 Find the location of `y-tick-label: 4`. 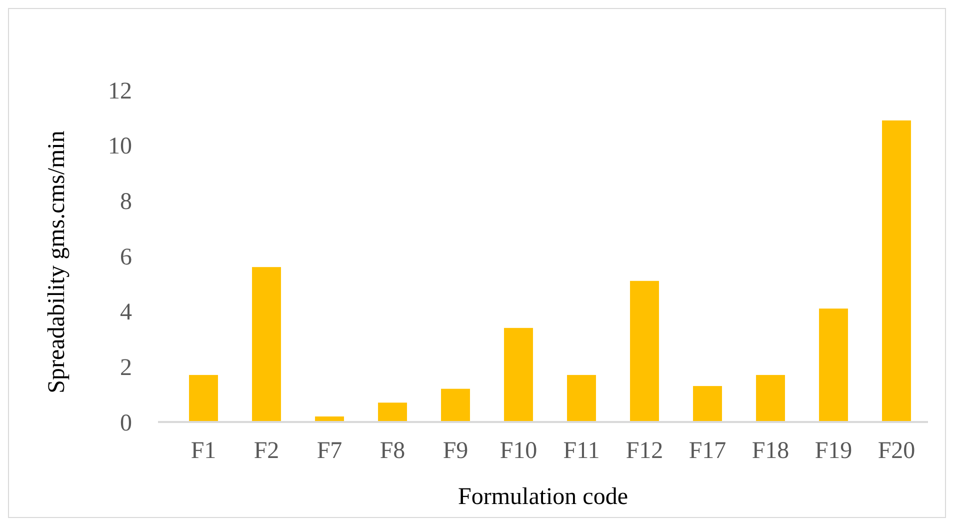

y-tick-label: 4 is located at coordinates (126, 313).